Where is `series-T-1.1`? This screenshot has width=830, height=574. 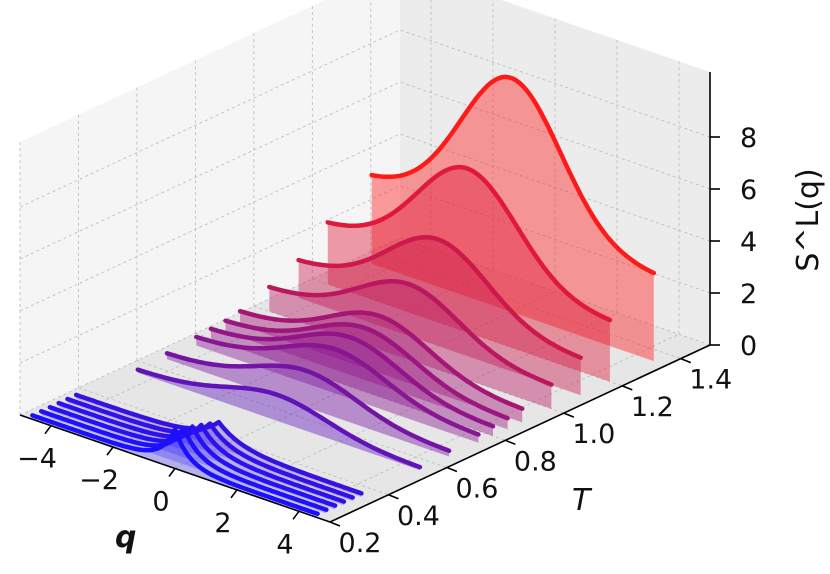 series-T-1.1 is located at coordinates (439, 315).